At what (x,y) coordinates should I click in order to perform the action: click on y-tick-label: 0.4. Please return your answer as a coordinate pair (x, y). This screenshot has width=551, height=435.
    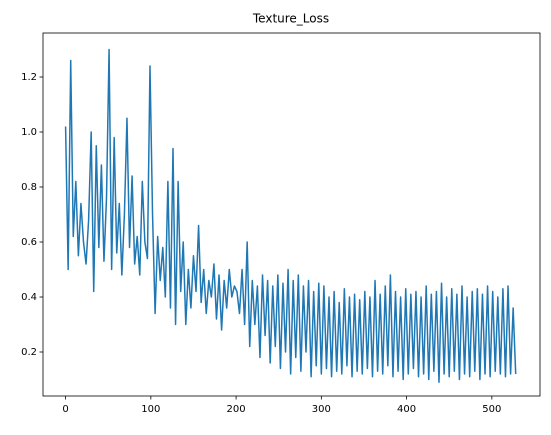
    Looking at the image, I should click on (29, 297).